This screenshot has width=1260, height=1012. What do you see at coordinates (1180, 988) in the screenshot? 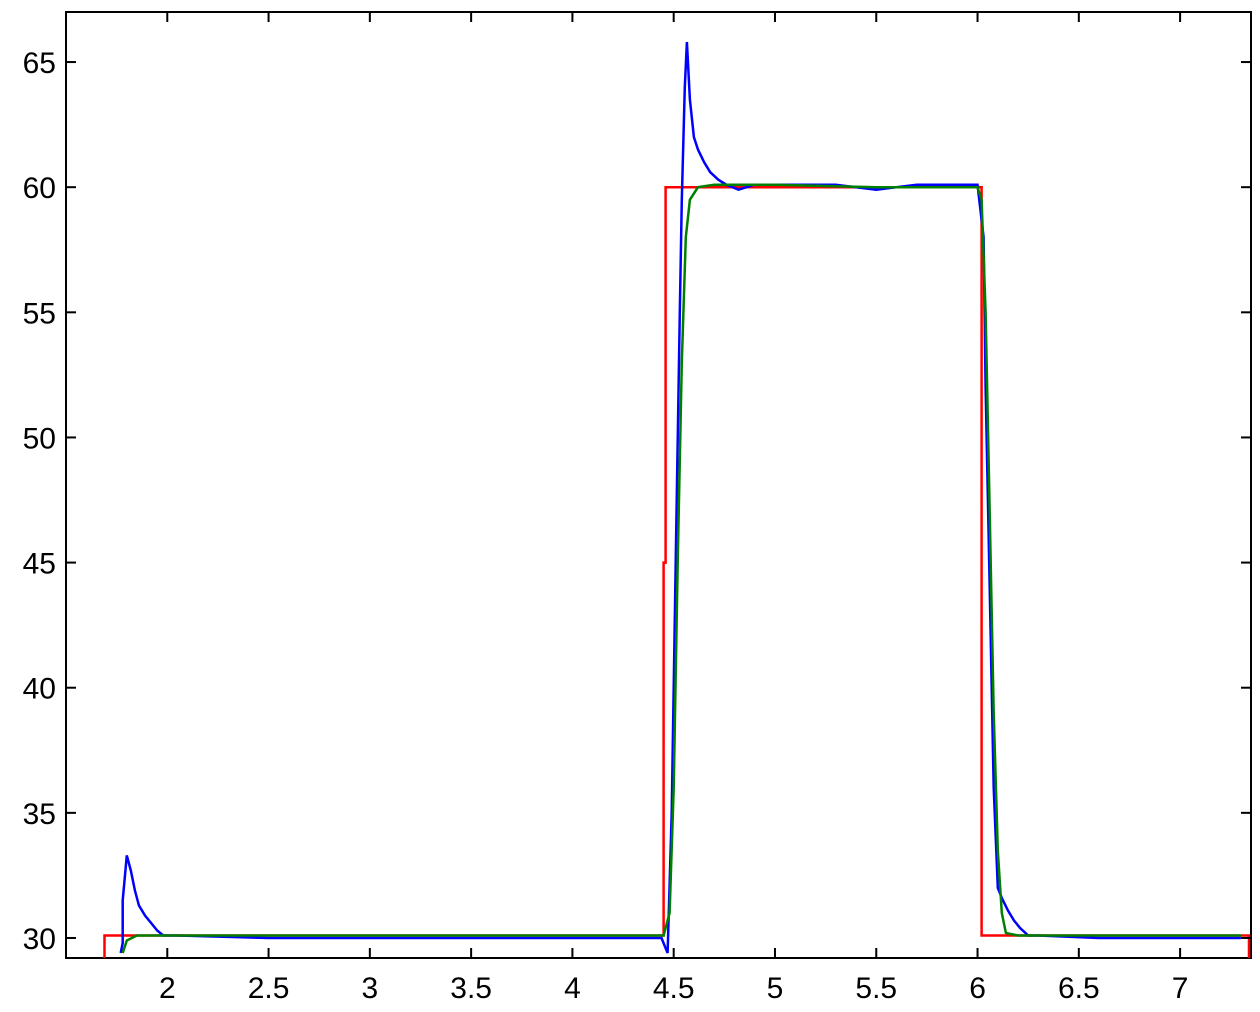
I see `x-tick-label: 7` at bounding box center [1180, 988].